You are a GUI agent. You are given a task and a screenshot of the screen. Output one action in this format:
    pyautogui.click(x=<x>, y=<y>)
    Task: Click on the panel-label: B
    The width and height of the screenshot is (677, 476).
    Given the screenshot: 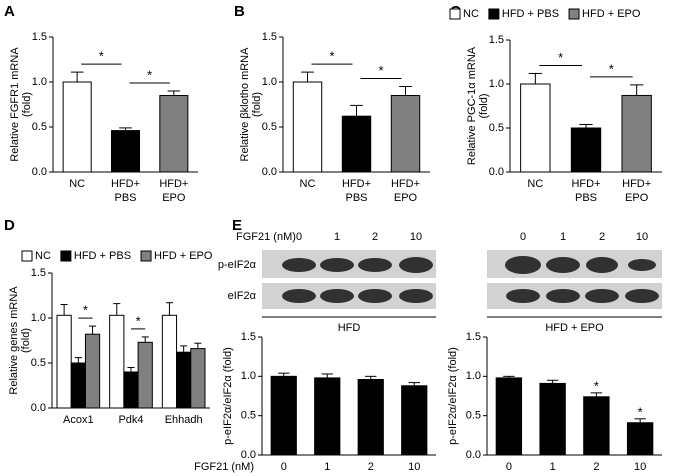 What is the action you would take?
    pyautogui.click(x=239, y=11)
    